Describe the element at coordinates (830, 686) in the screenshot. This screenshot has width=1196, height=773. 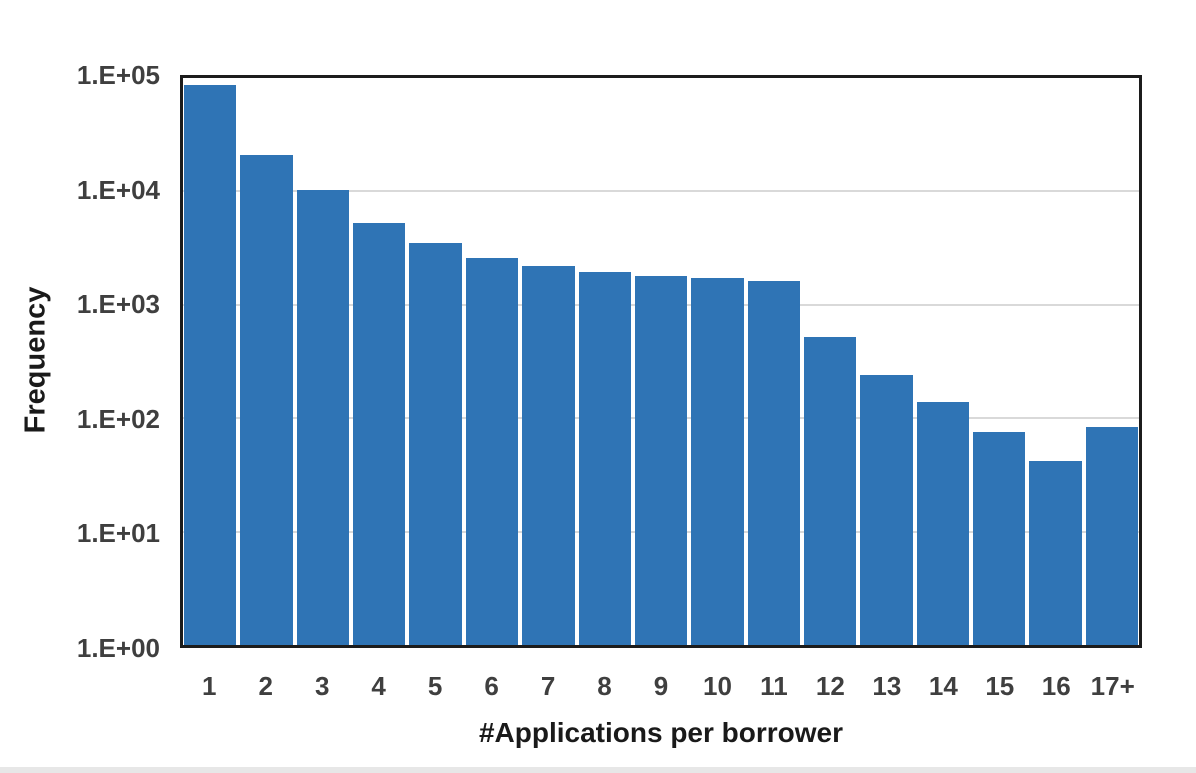
I see `x-tick-label: 12` at that location.